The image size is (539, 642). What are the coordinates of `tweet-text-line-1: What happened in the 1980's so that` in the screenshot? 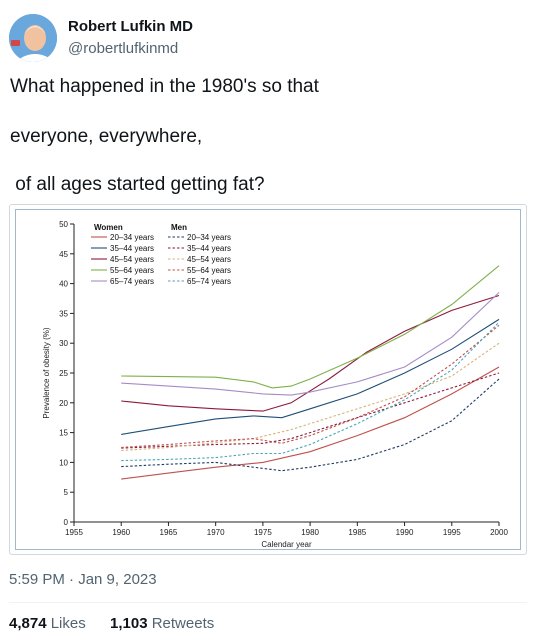 It's located at (164, 86).